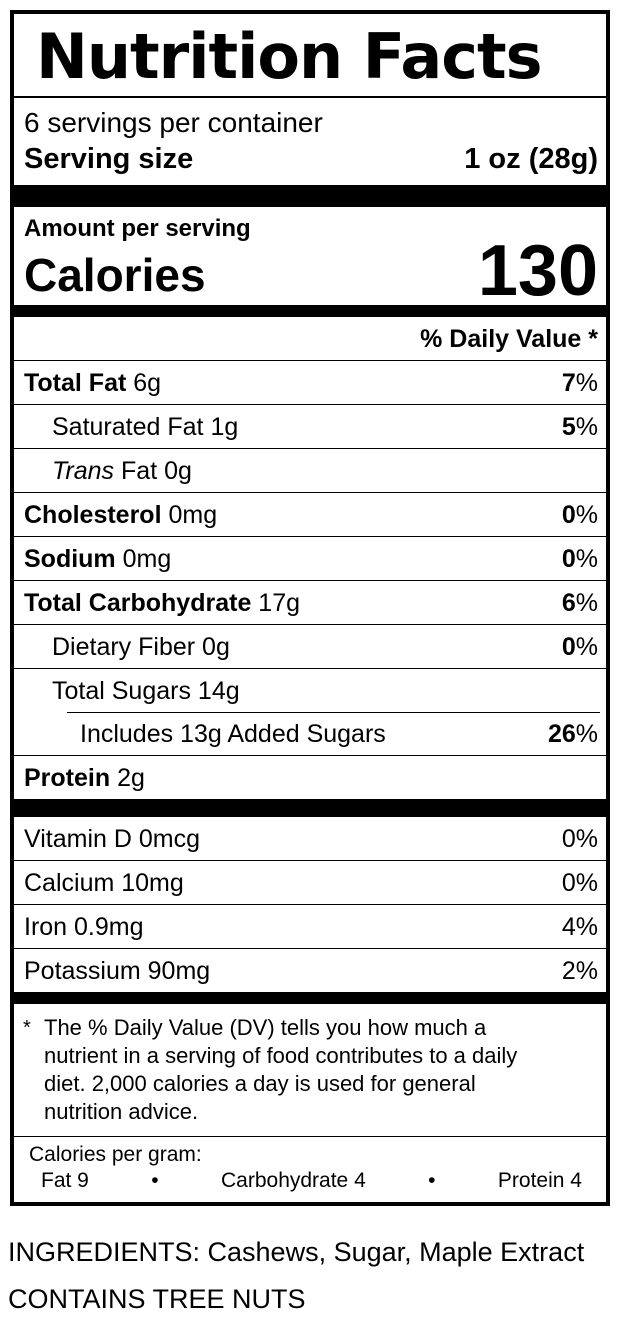 The width and height of the screenshot is (620, 1327). I want to click on section-divider-bar-thick, so click(310, 196).